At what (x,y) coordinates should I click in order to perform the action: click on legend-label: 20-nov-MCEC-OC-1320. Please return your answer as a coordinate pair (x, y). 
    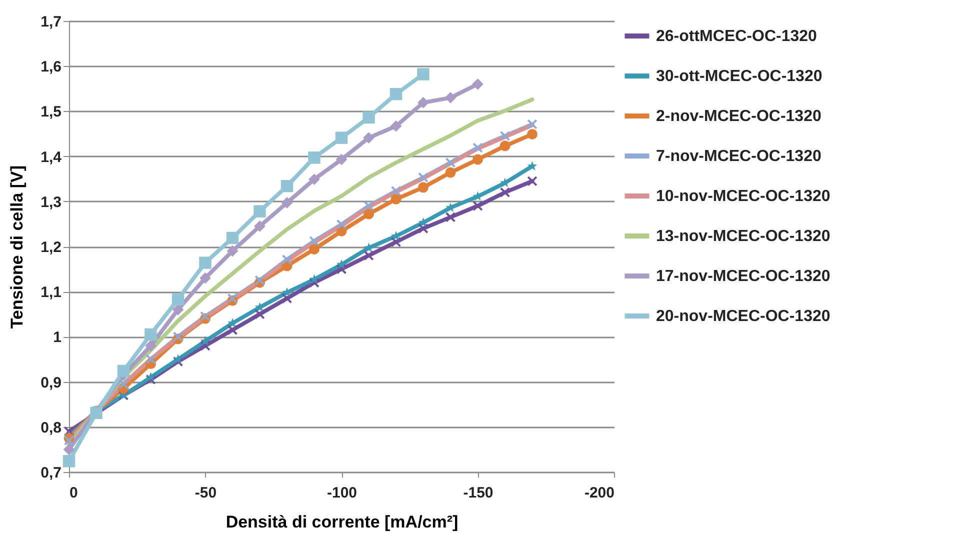
    Looking at the image, I should click on (743, 316).